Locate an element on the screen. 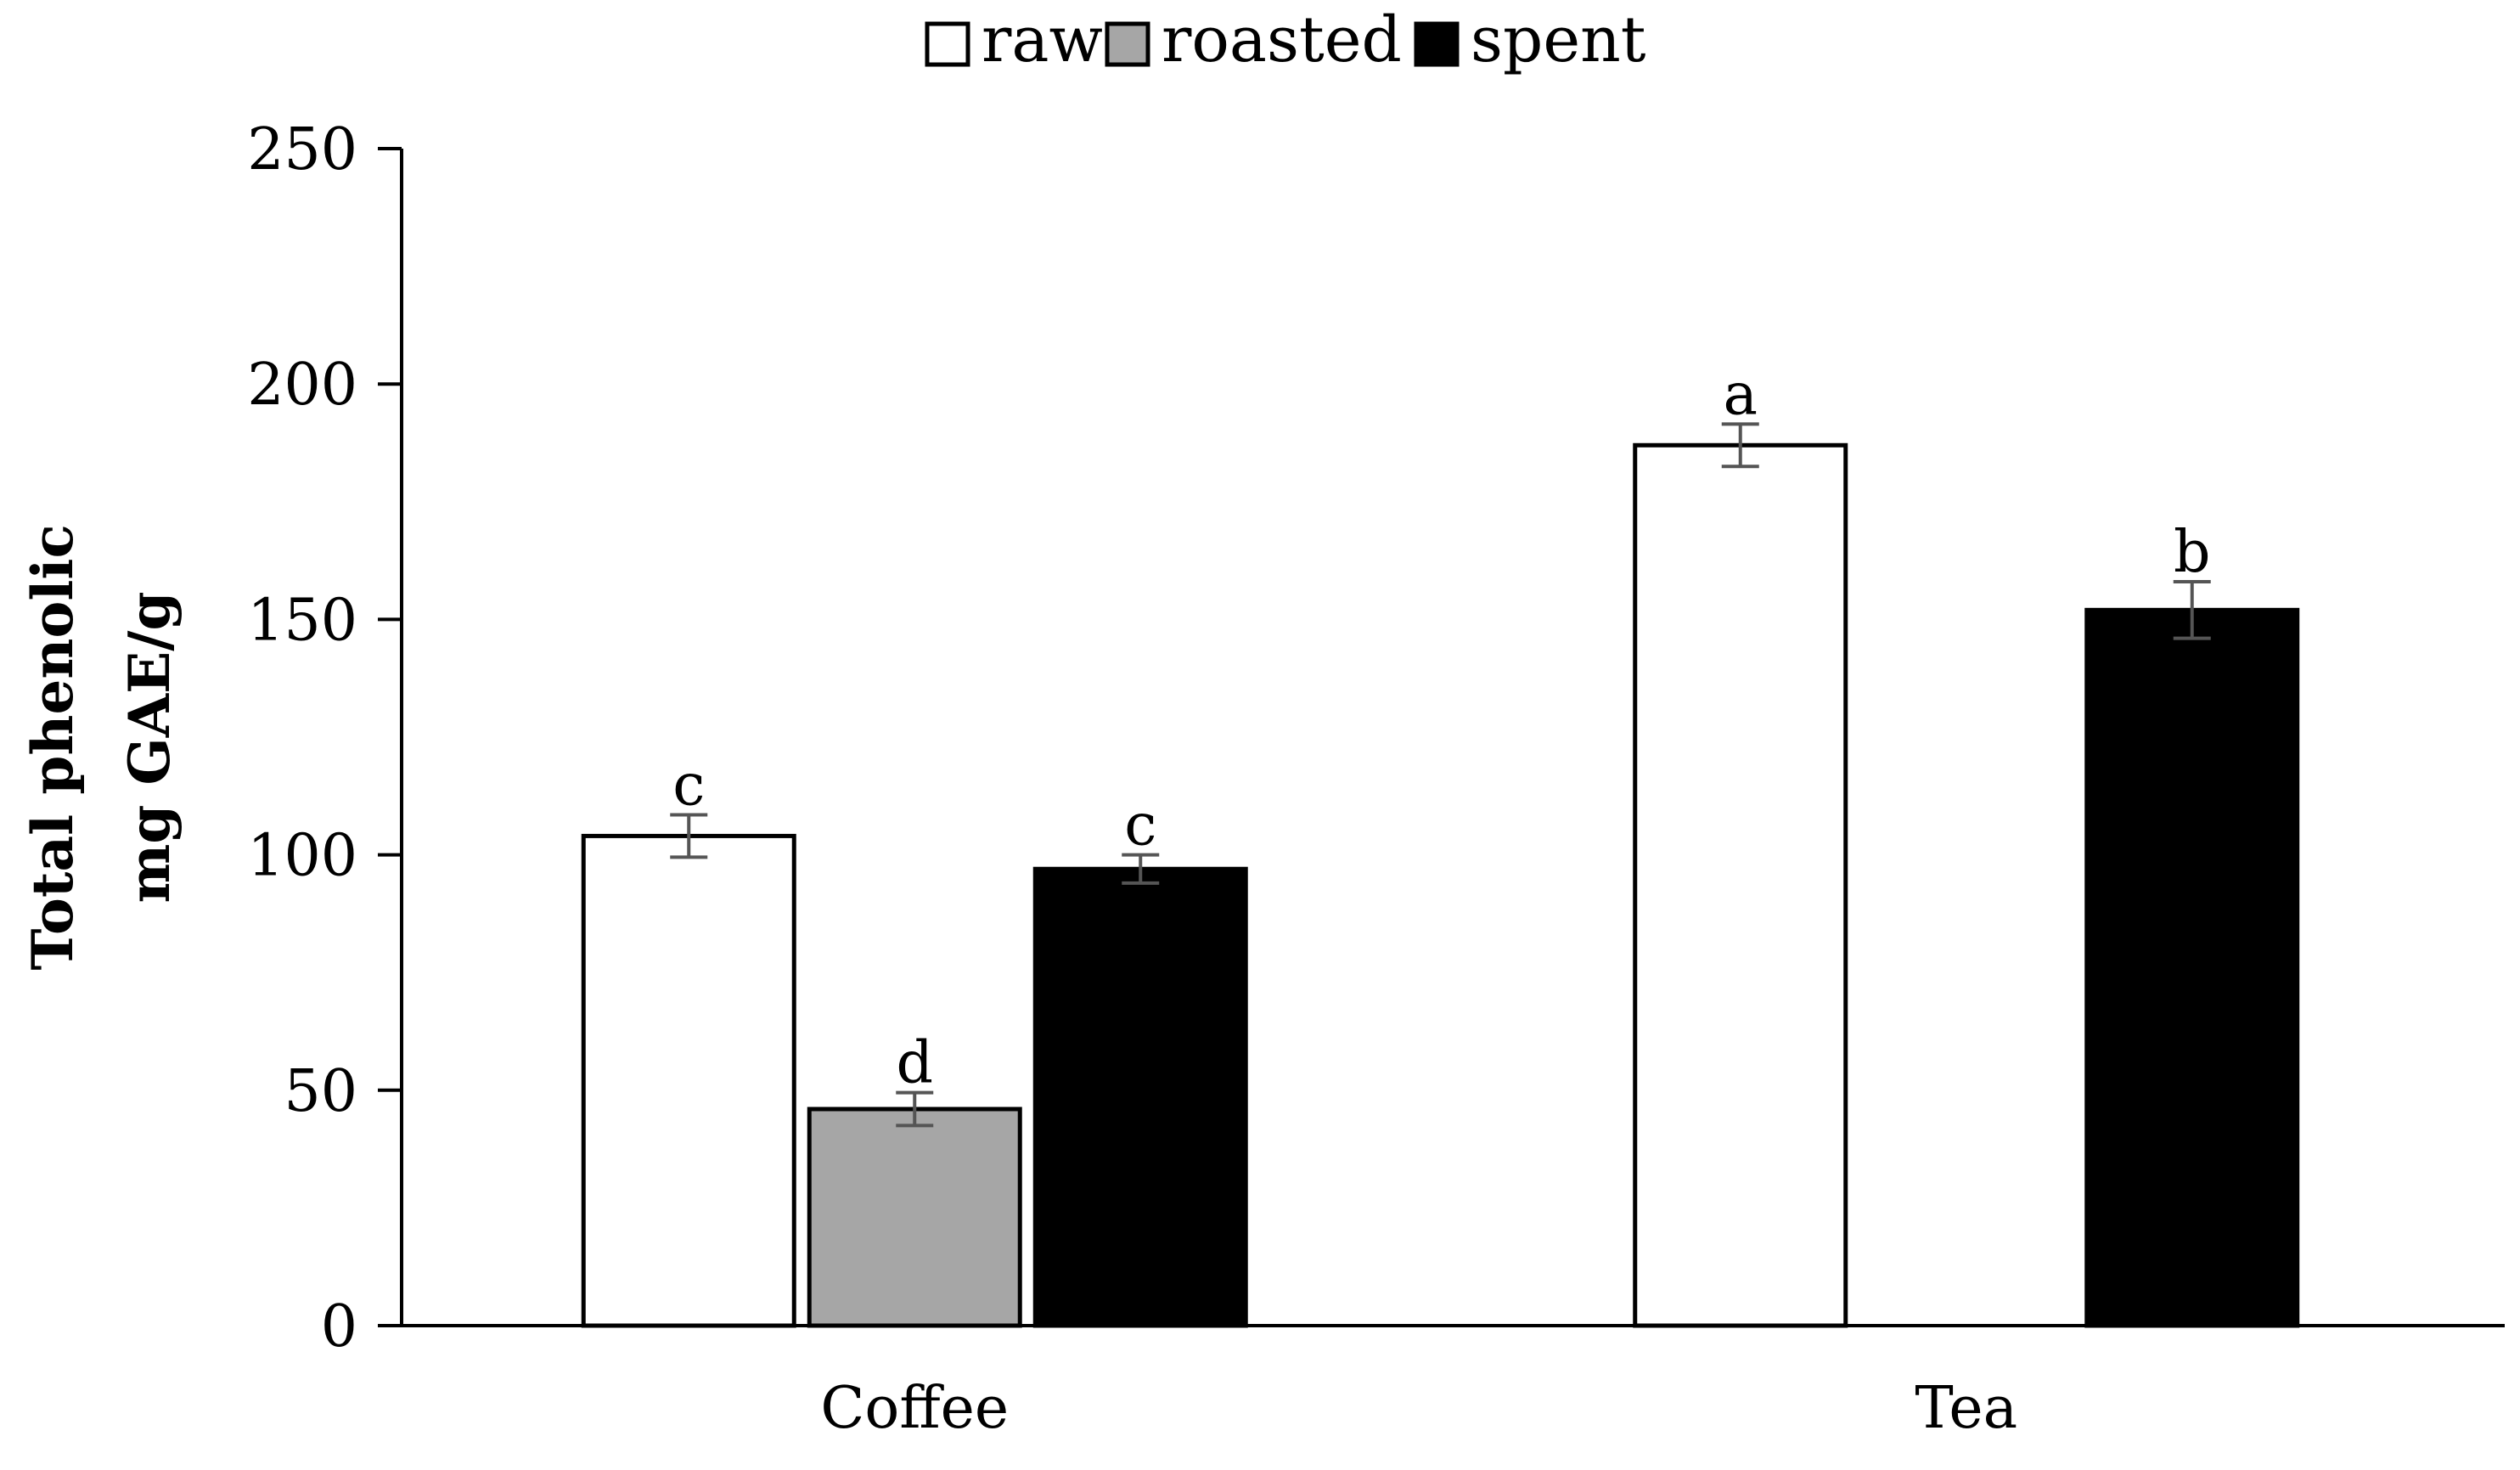 Image resolution: width=2520 pixels, height=1470 pixels. legend: raw roasted spent is located at coordinates (1285, 39).